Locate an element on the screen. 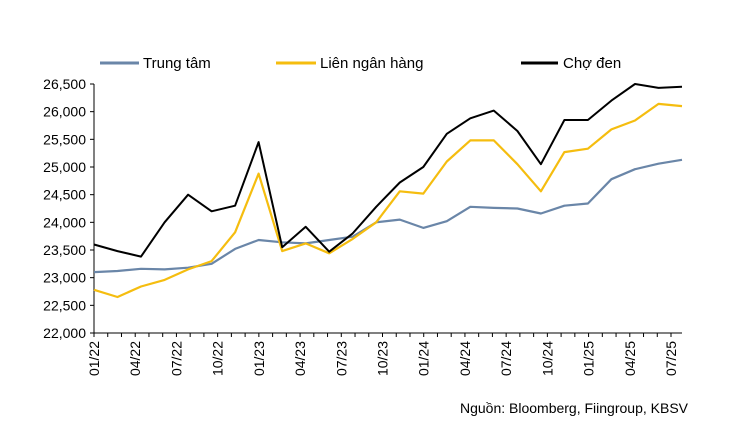 The height and width of the screenshot is (421, 730). x-tick-label: 07/25 is located at coordinates (671, 358).